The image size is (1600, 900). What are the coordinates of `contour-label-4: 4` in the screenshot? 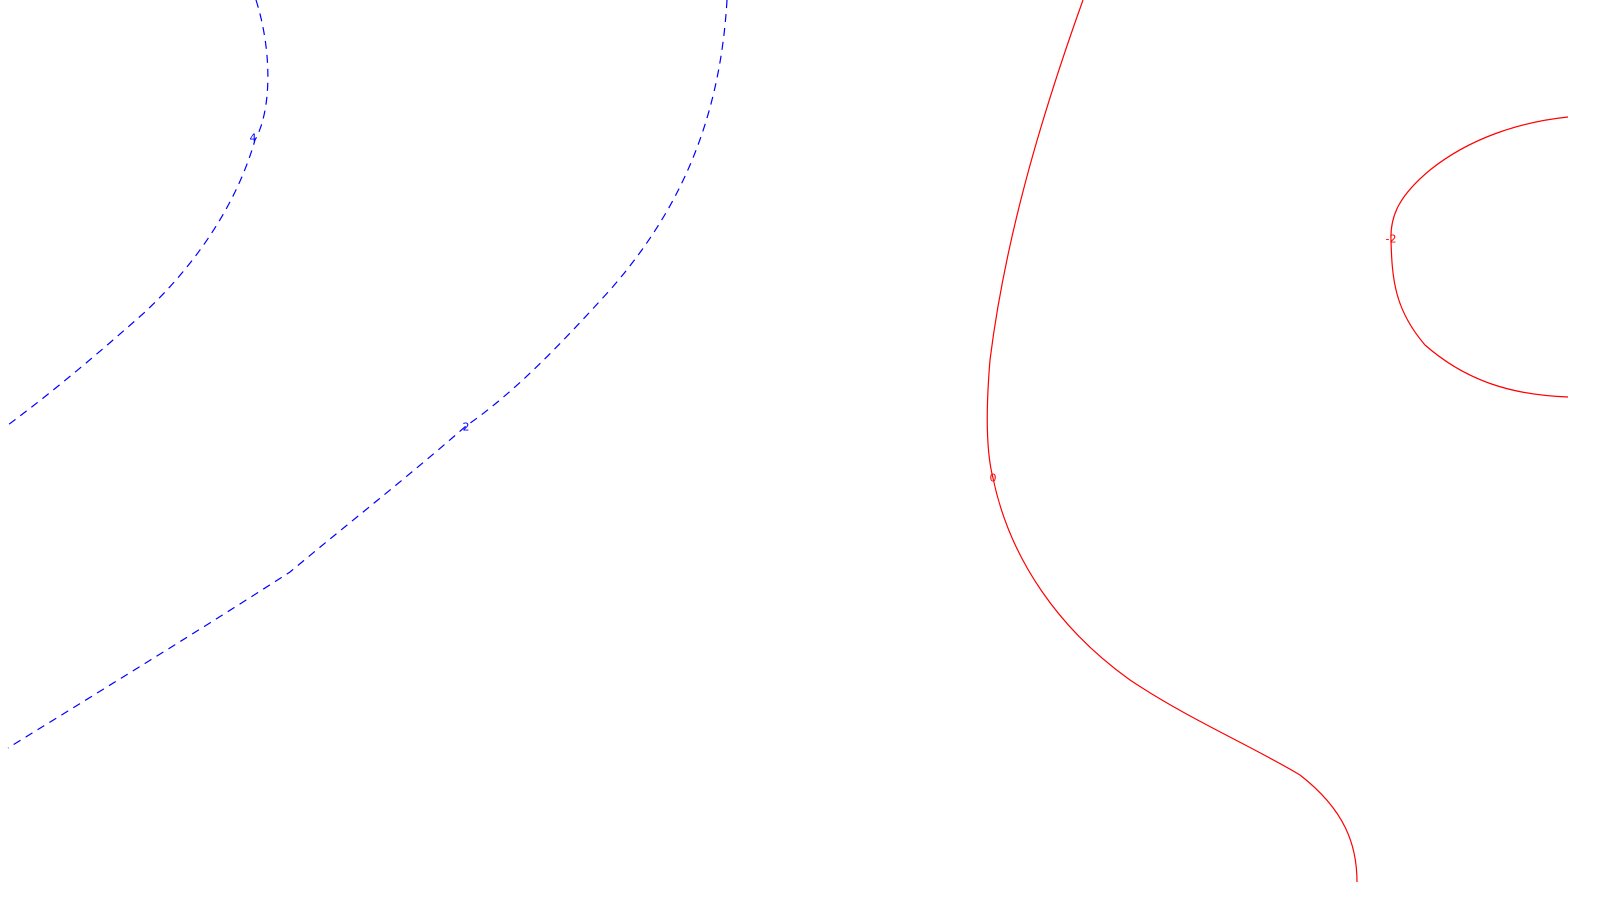 It's located at (253, 138).